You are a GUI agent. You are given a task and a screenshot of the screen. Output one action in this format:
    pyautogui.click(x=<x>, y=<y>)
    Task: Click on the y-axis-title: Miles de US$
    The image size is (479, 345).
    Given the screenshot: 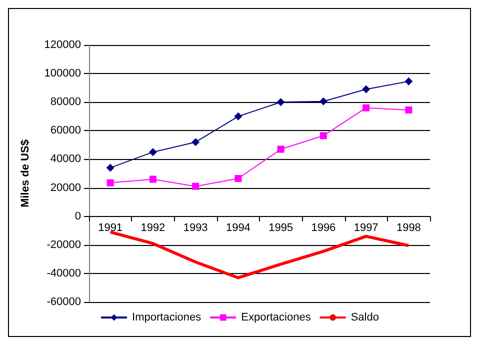 What is the action you would take?
    pyautogui.click(x=26, y=174)
    